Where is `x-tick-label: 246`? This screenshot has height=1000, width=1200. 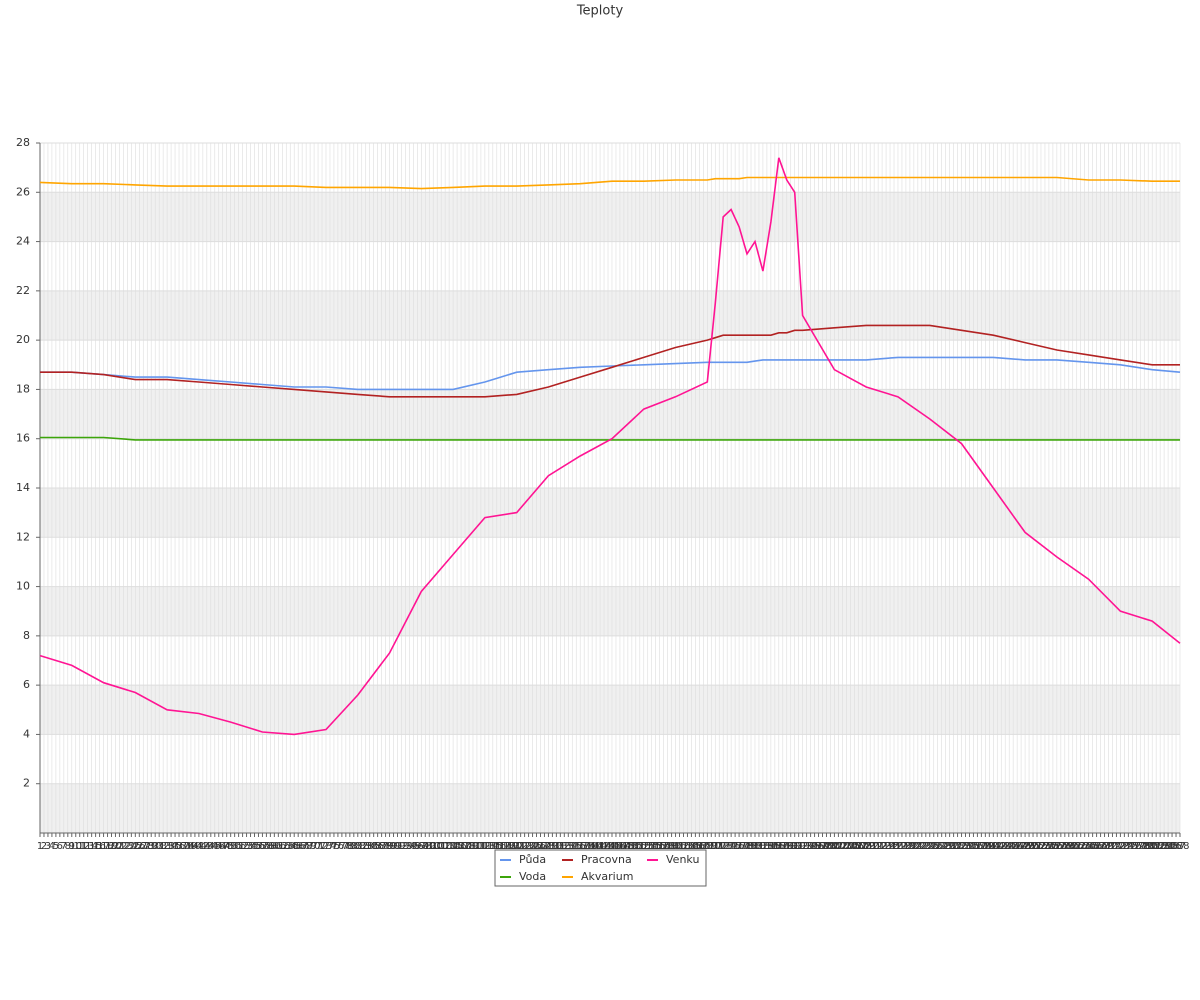
x-tick-label: 246 is located at coordinates (1013, 846).